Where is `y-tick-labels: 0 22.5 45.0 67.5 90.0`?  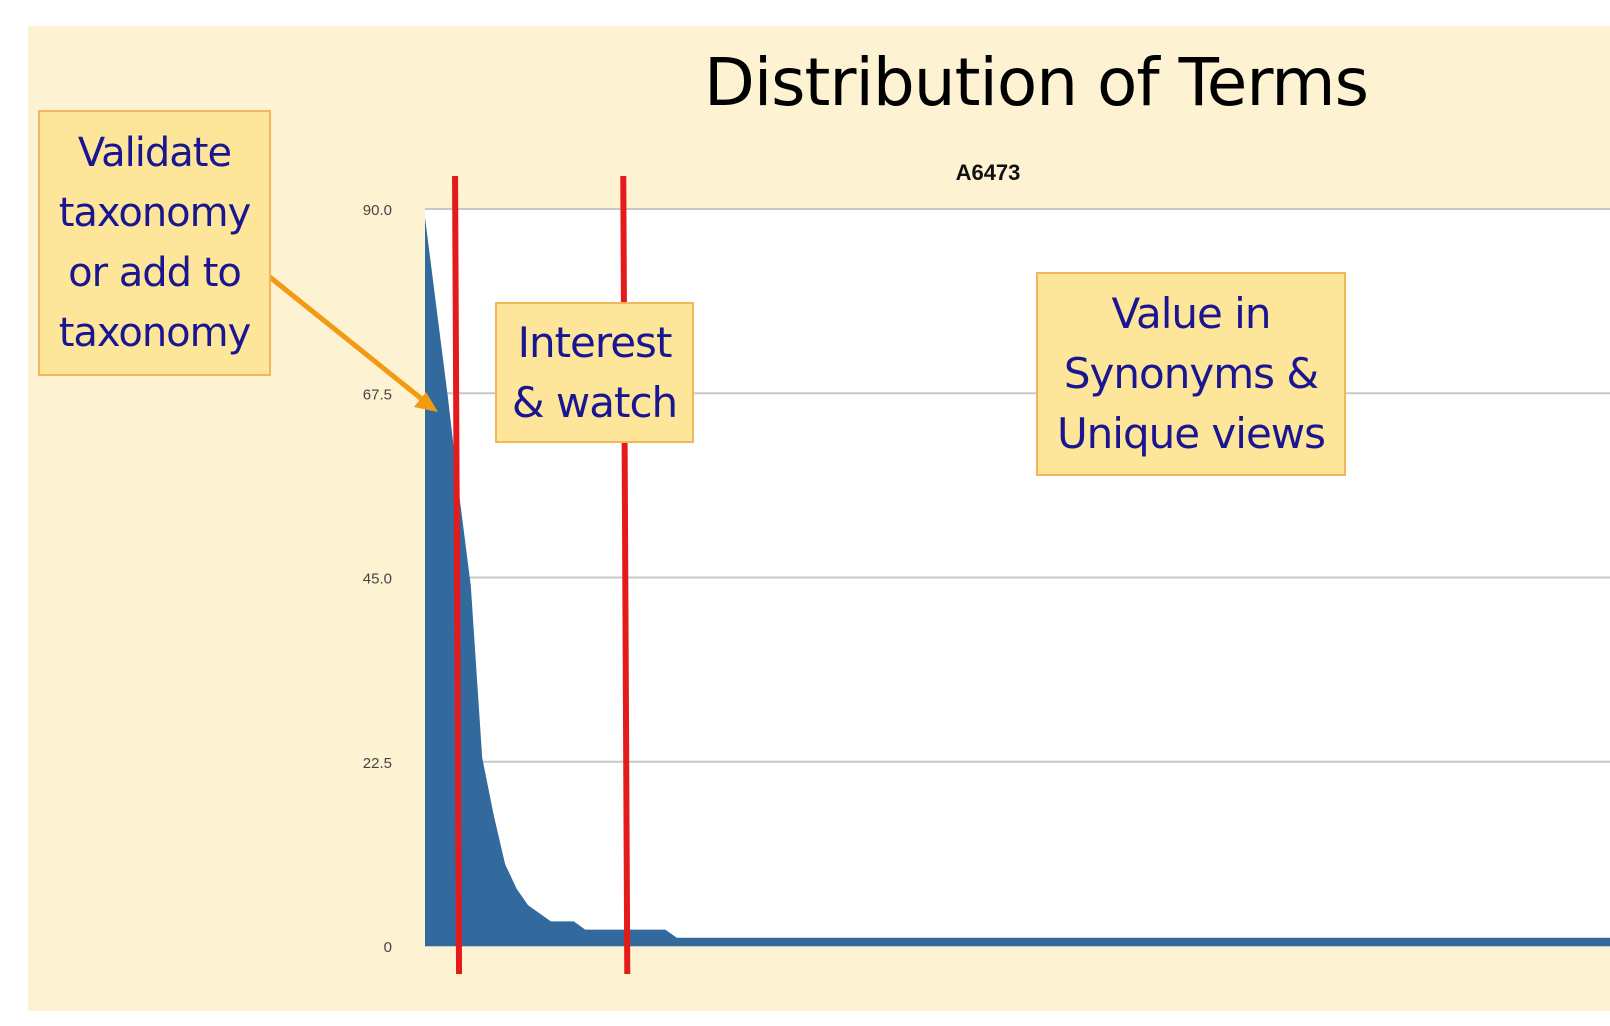 y-tick-labels: 0 22.5 45.0 67.5 90.0 is located at coordinates (377, 579).